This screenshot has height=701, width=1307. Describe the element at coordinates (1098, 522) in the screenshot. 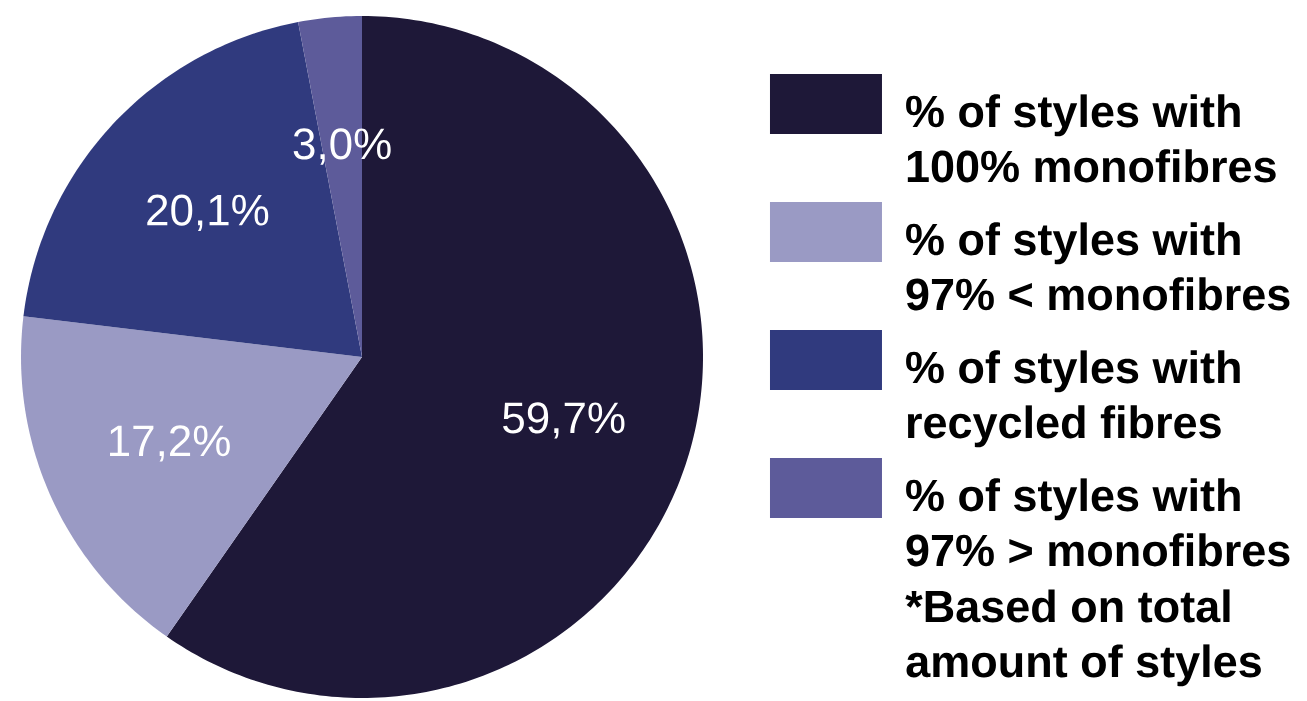

I see `legend-label: % of styles with 97% > monofibres` at that location.